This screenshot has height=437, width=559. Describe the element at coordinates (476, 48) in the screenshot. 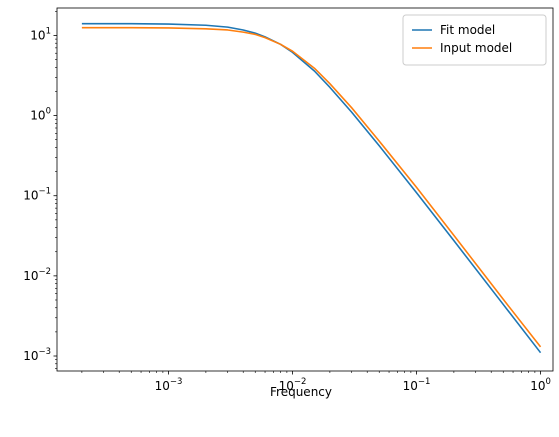

I see `legend-label-input-model: Input model` at that location.